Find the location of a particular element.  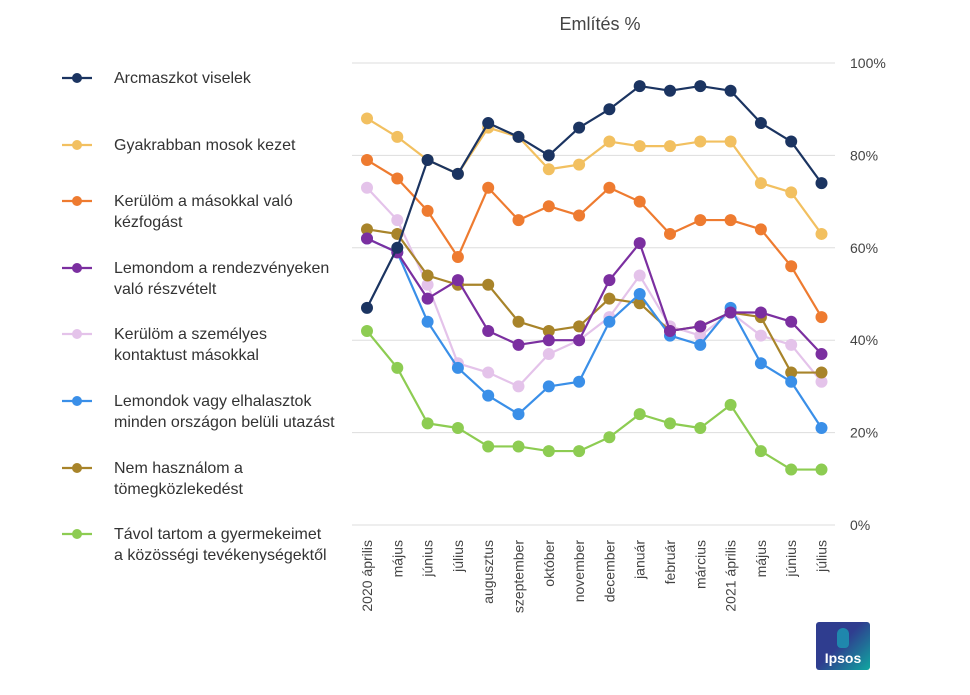

logo-text: Ipsos is located at coordinates (843, 658).